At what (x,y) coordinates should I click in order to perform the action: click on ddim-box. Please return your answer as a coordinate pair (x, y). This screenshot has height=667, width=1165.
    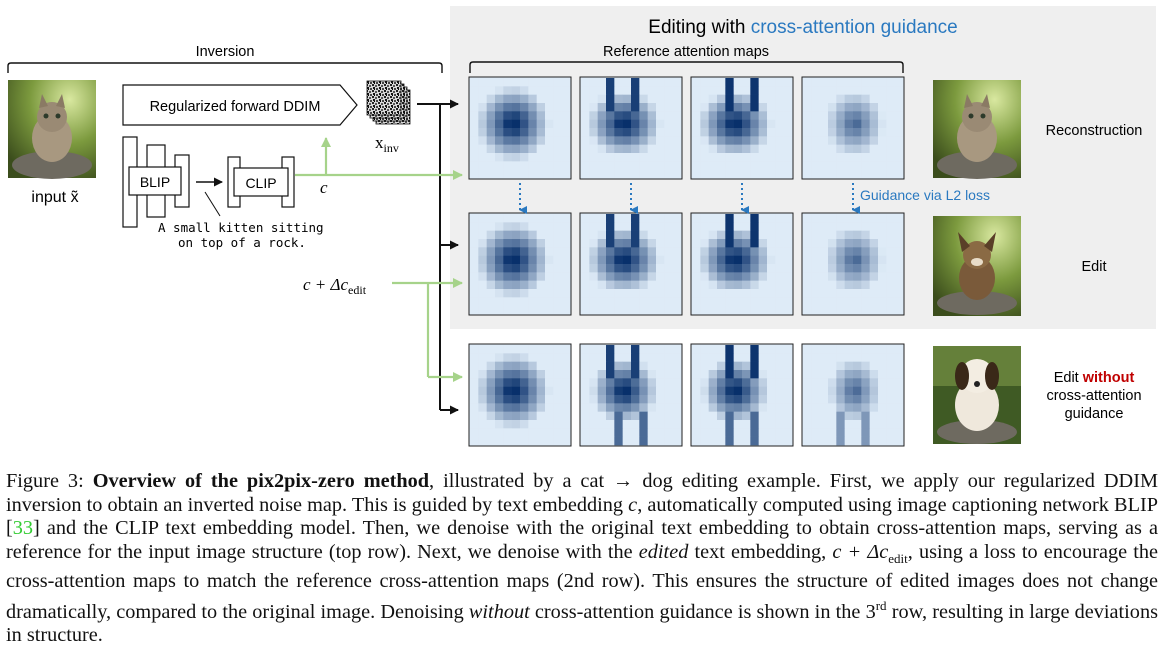
    Looking at the image, I should click on (240, 105).